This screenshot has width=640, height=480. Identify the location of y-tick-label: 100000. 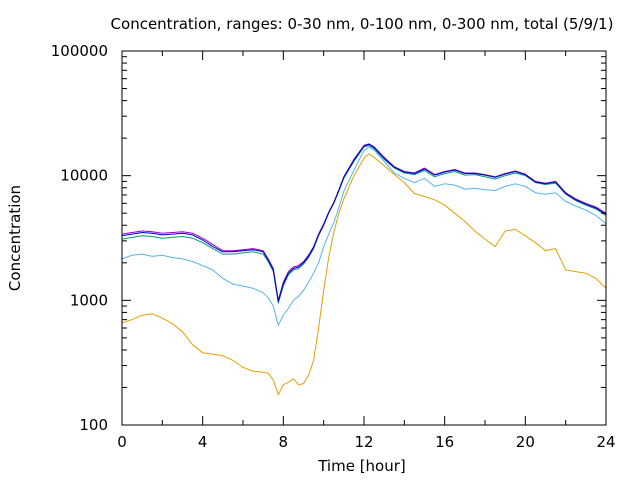
(79, 51).